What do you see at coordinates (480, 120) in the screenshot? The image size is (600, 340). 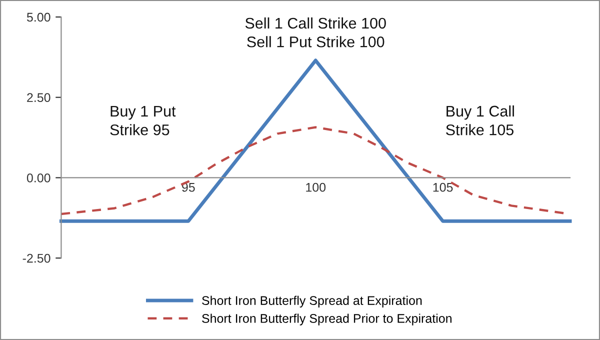 I see `annotation: Buy 1 Call Strike 105` at bounding box center [480, 120].